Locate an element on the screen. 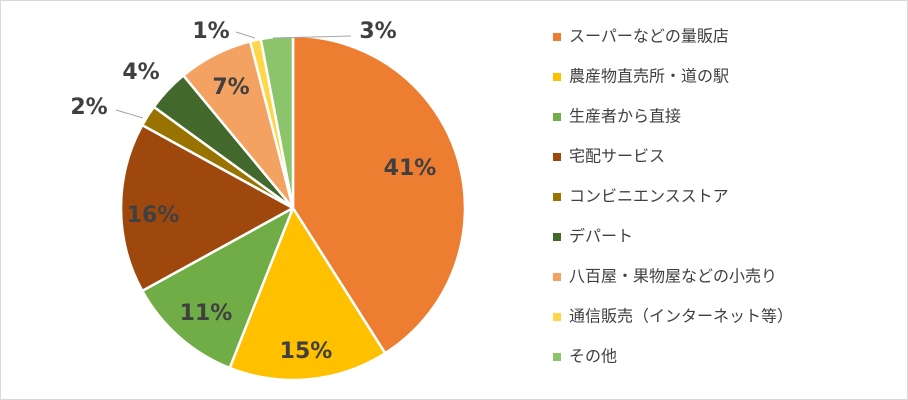  legend-label: 通信販売（インターネット等） is located at coordinates (681, 316).